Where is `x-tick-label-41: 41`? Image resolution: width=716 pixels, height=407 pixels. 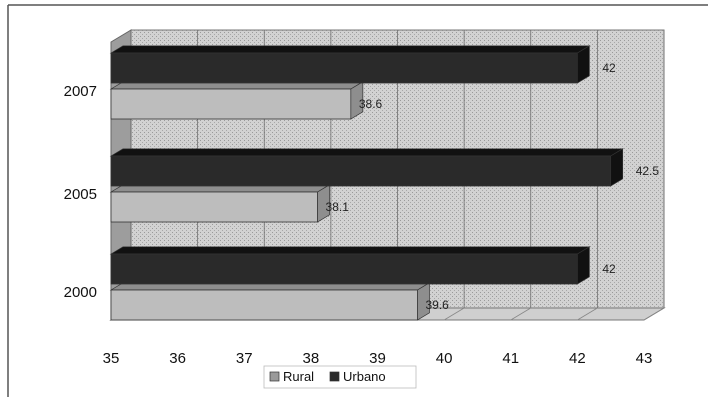
x-tick-label-41: 41 is located at coordinates (510, 358).